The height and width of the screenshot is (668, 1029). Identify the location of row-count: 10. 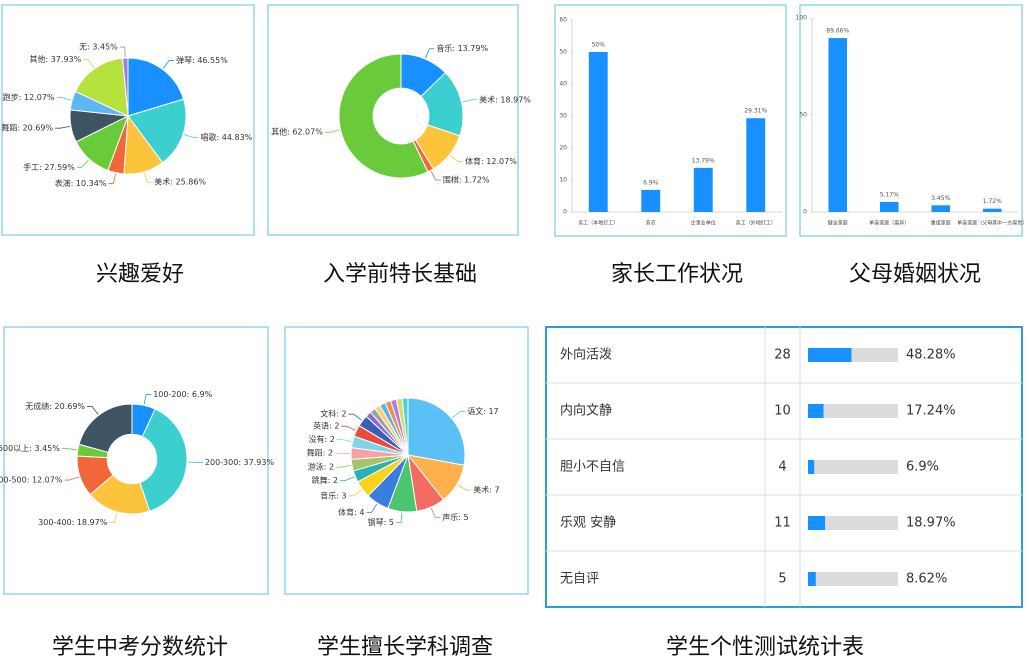
(782, 411).